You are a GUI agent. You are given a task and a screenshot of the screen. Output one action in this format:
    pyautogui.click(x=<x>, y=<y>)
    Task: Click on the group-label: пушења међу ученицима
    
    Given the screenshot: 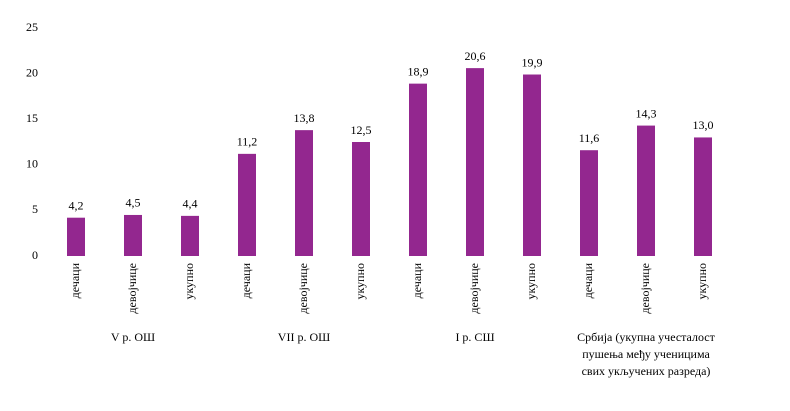 What is the action you would take?
    pyautogui.click(x=646, y=354)
    